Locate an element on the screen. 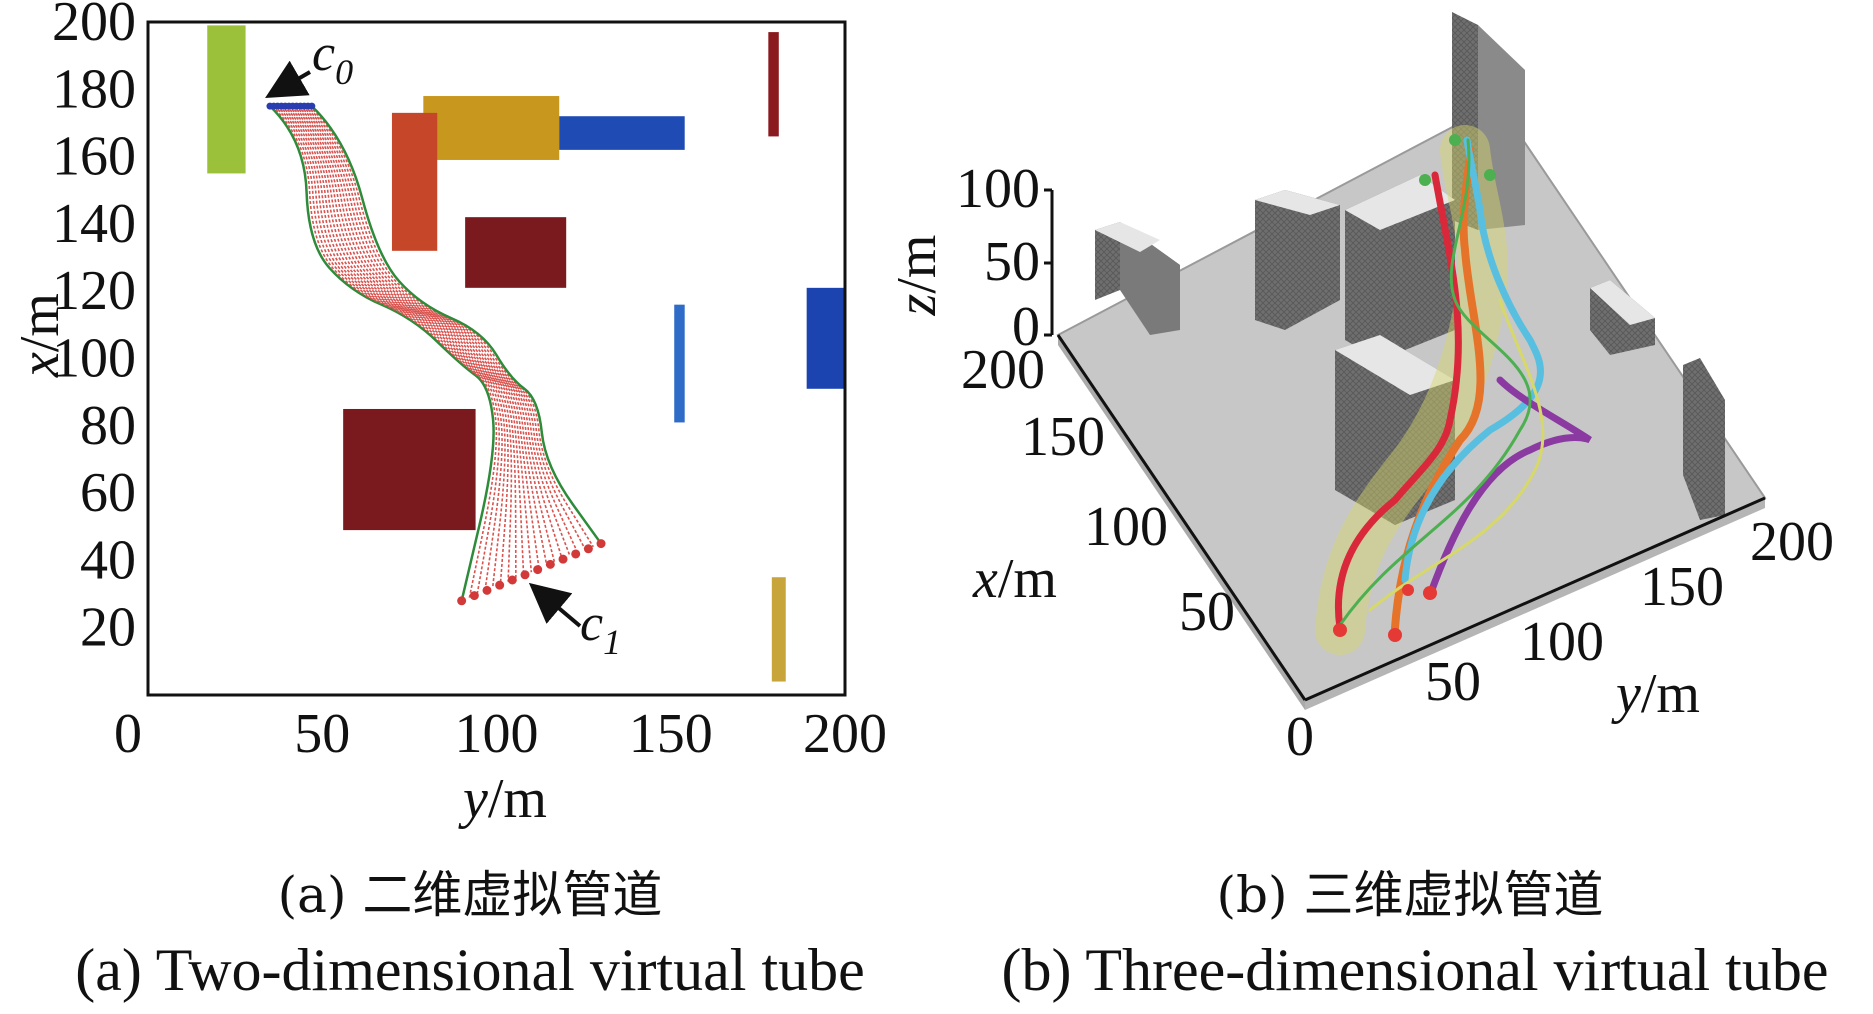 Image resolution: width=1873 pixels, height=1014 pixels. c1-arrow is located at coordinates (555, 605).